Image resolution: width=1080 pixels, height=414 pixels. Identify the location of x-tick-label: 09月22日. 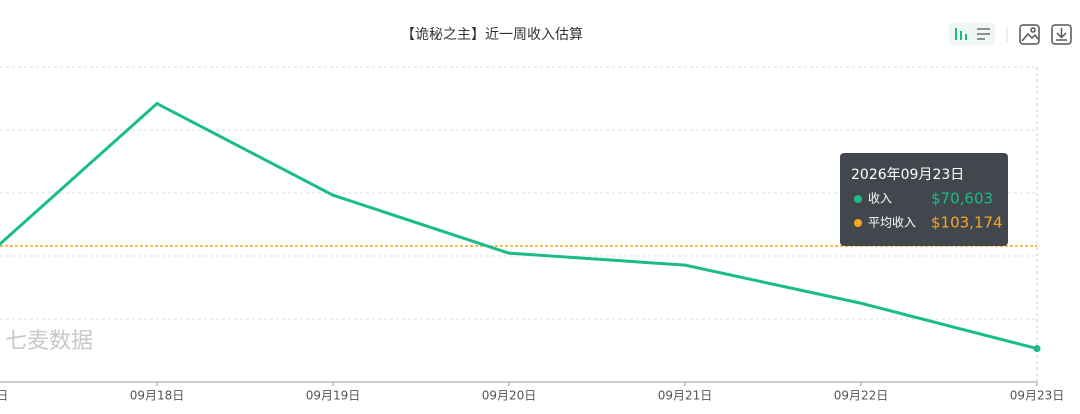
(861, 396).